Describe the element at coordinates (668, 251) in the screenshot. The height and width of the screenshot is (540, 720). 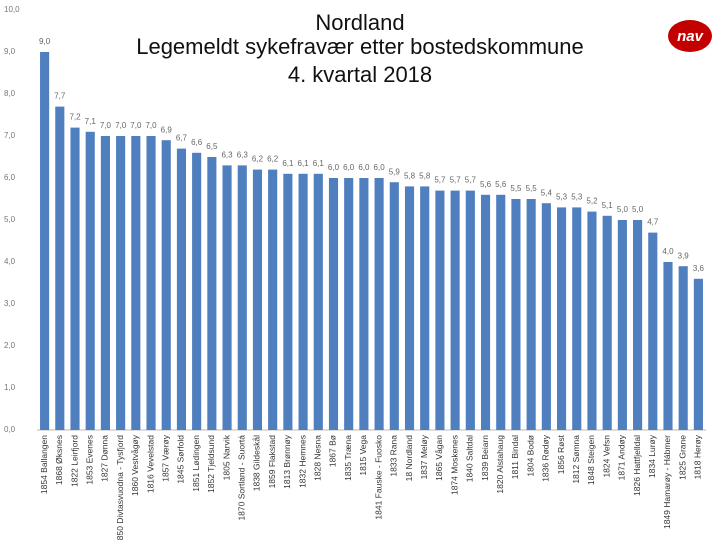
I see `value-label: 4,0` at that location.